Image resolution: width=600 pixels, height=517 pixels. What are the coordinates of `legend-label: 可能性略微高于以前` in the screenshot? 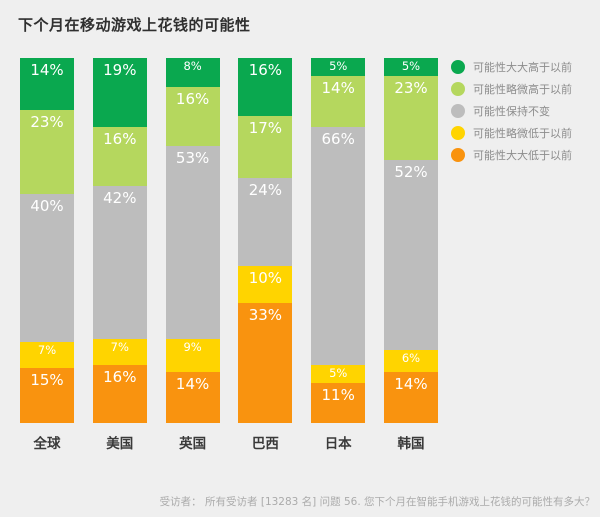 It's located at (522, 89).